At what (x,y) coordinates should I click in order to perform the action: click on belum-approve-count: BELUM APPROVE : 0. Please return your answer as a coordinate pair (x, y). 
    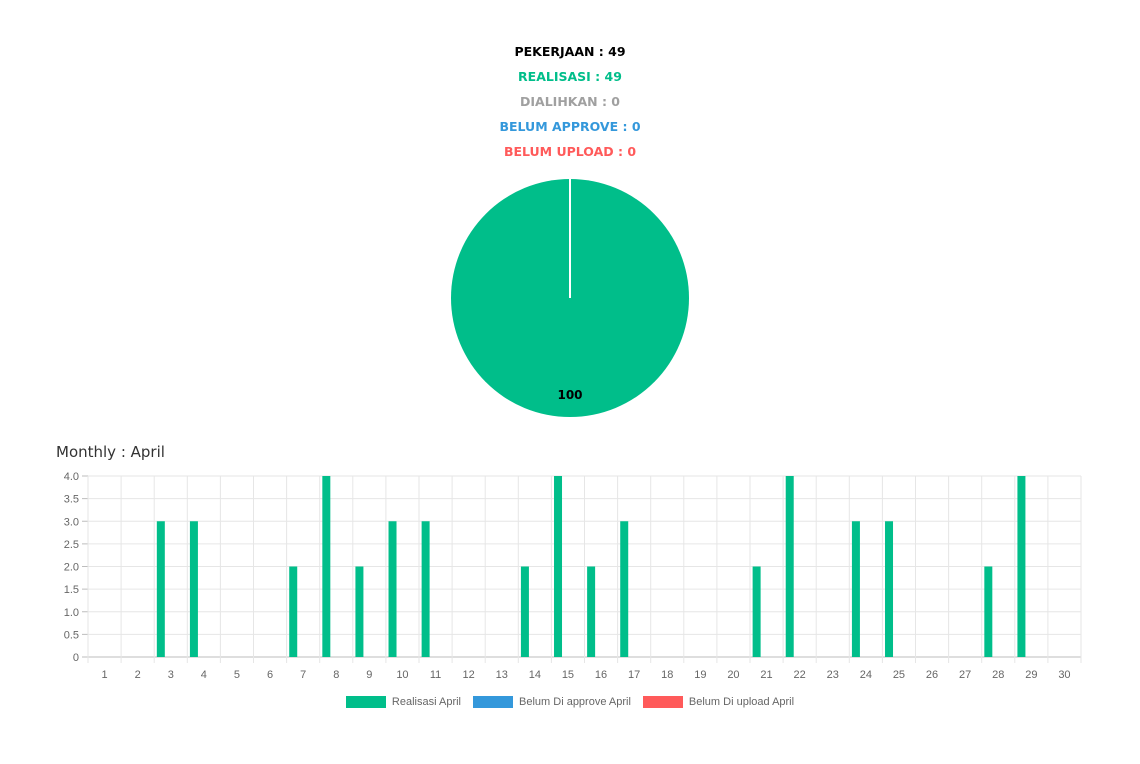
    Looking at the image, I should click on (570, 126).